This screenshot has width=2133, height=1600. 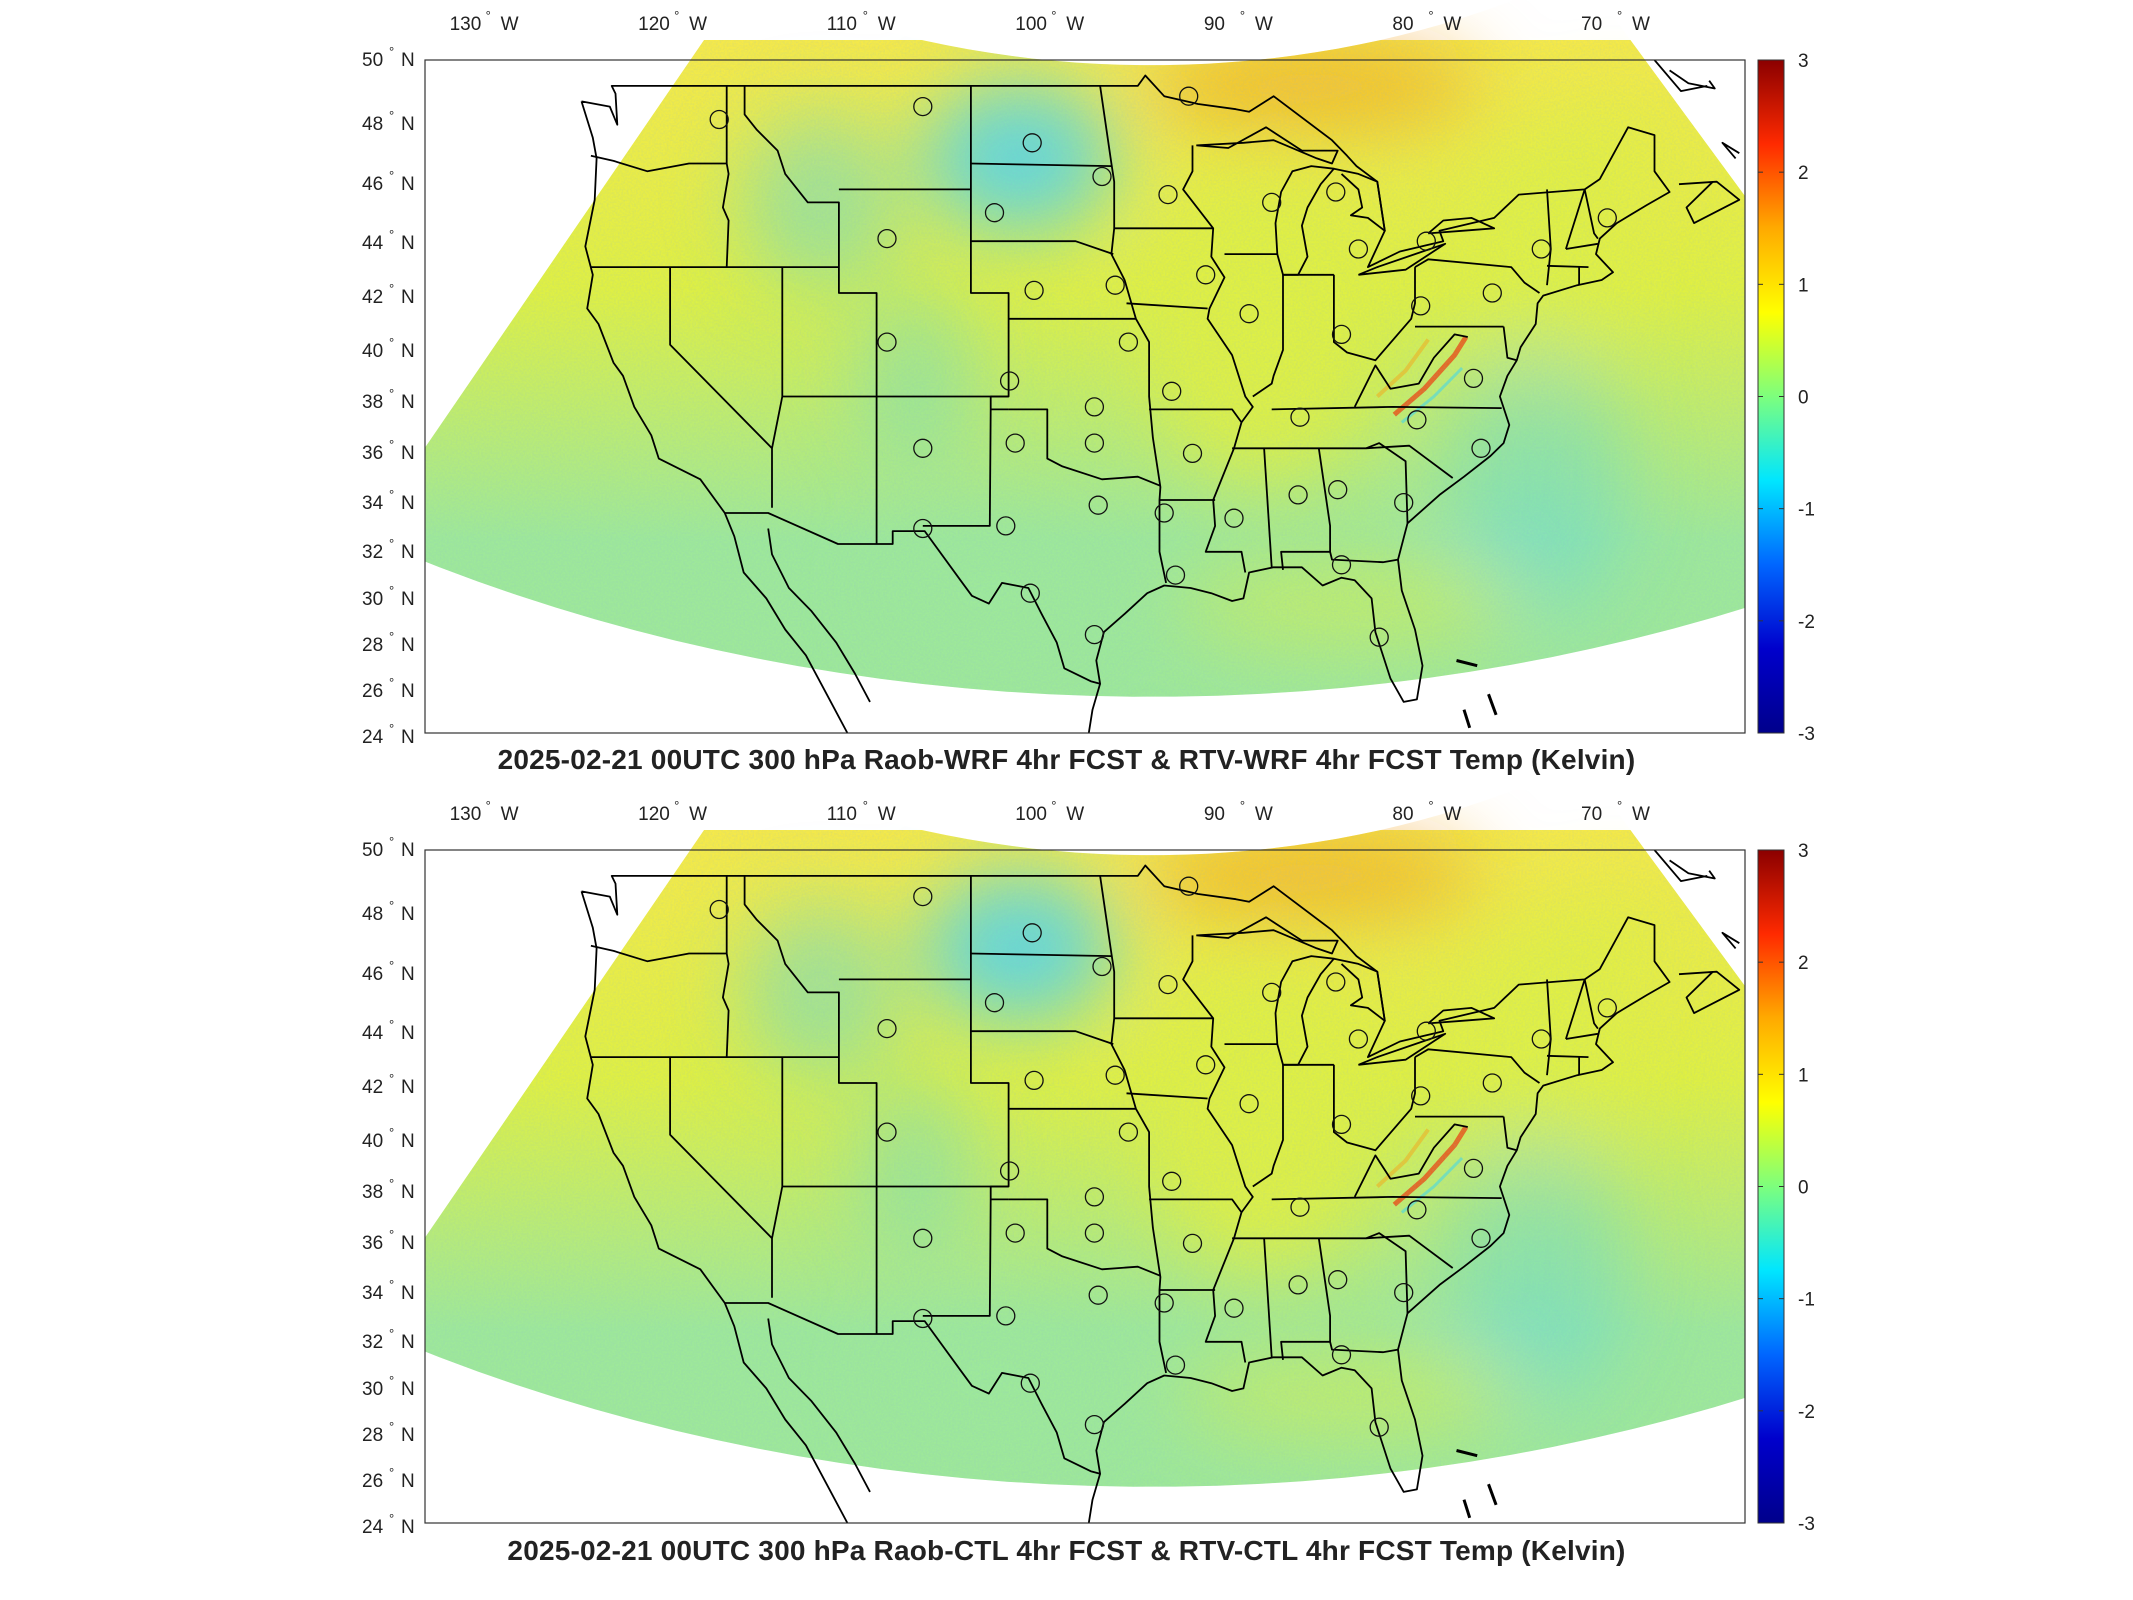 I want to click on longitude-labels: 130 ° W 120 ° W 110 ° W 100 ° W 90 ° W 80 ° W 70 ° W, so click(x=1050, y=21).